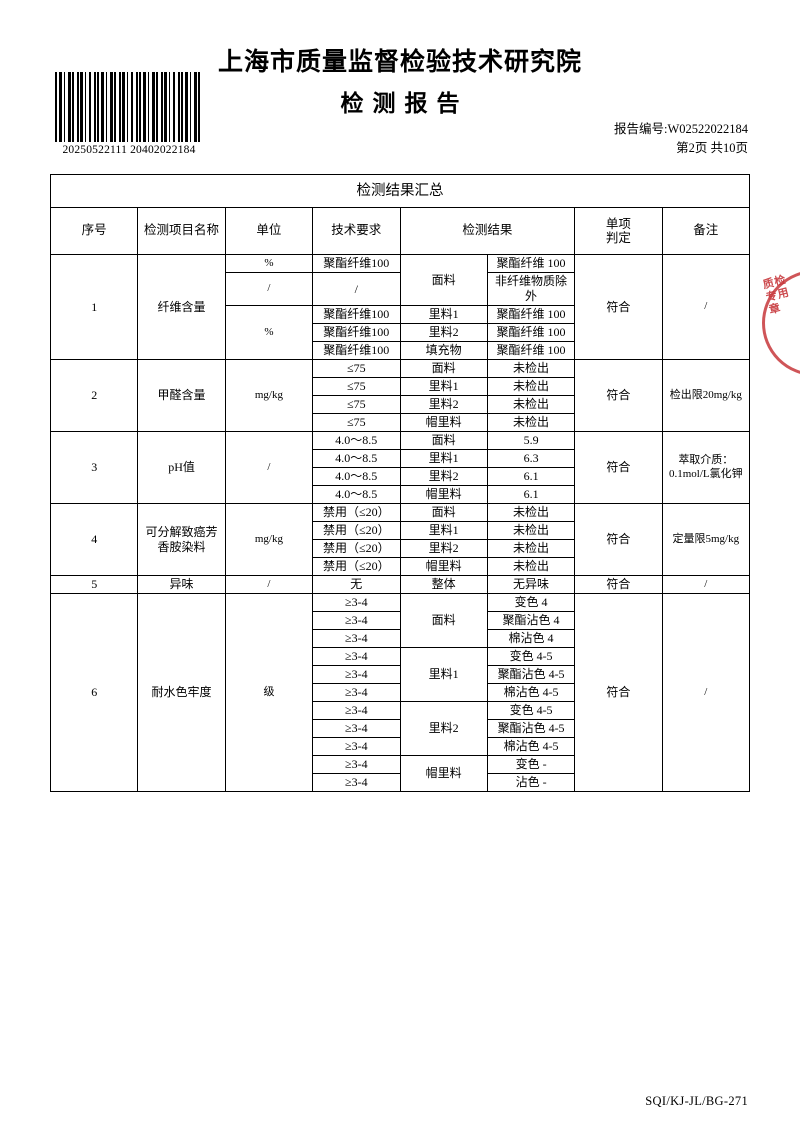 Image resolution: width=800 pixels, height=1131 pixels. Describe the element at coordinates (531, 620) in the screenshot. I see `cell-result: 聚酯沾色 4` at that location.